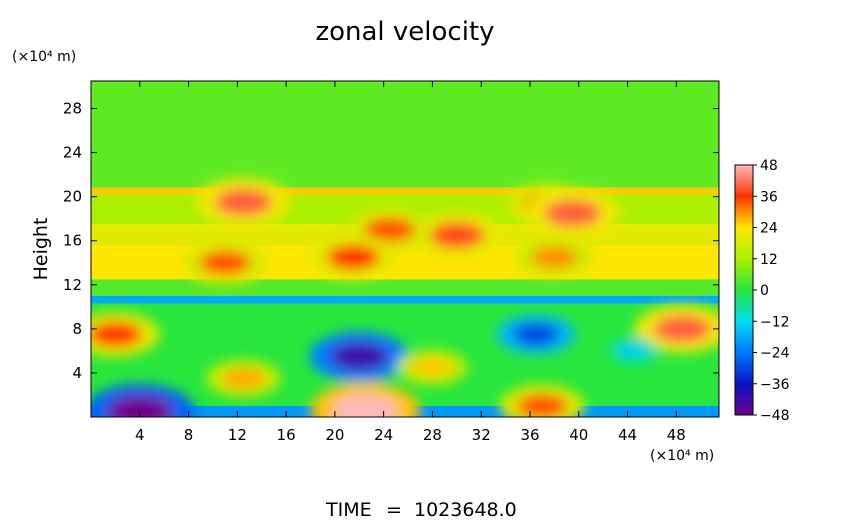  Describe the element at coordinates (72, 241) in the screenshot. I see `y-tick-label-3: 16` at that location.